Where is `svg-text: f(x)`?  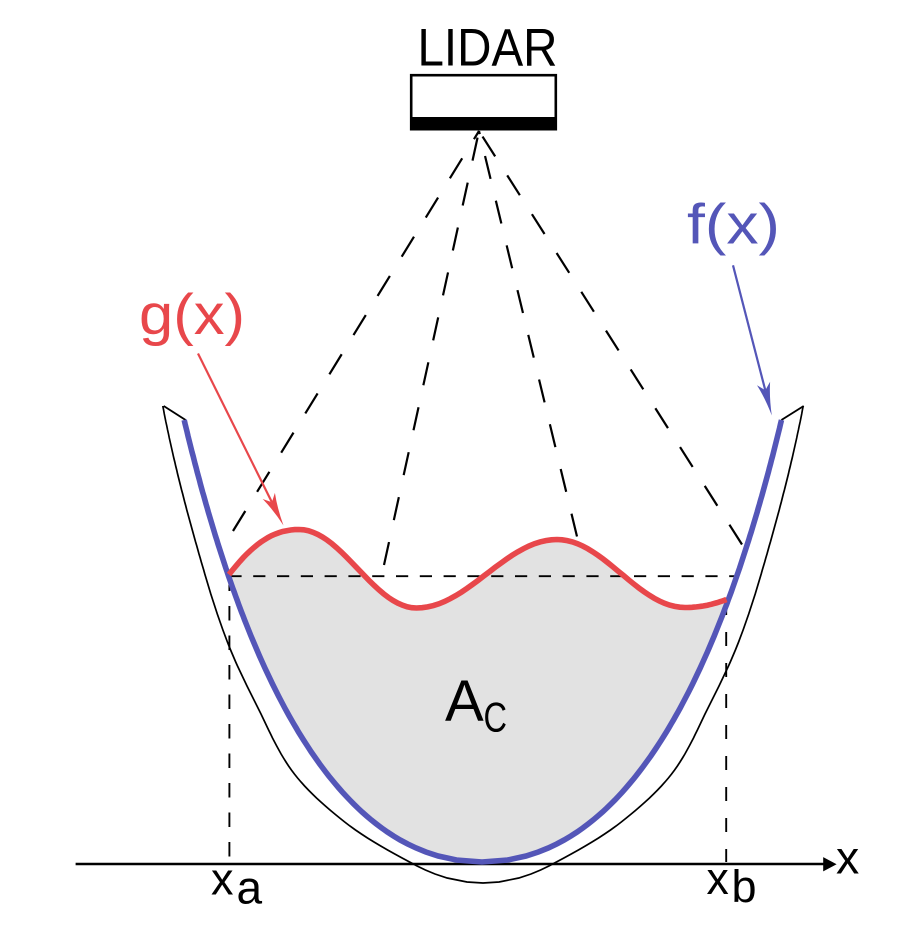
svg-text: f(x) is located at coordinates (733, 225).